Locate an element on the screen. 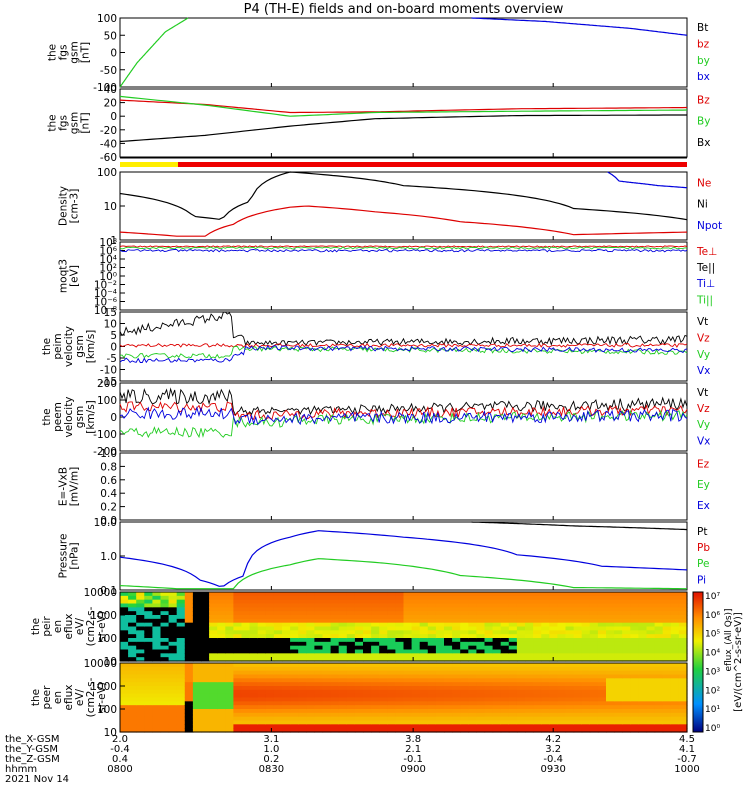 The height and width of the screenshot is (800, 750). y-tick-label: 10⁸ is located at coordinates (108, 243).